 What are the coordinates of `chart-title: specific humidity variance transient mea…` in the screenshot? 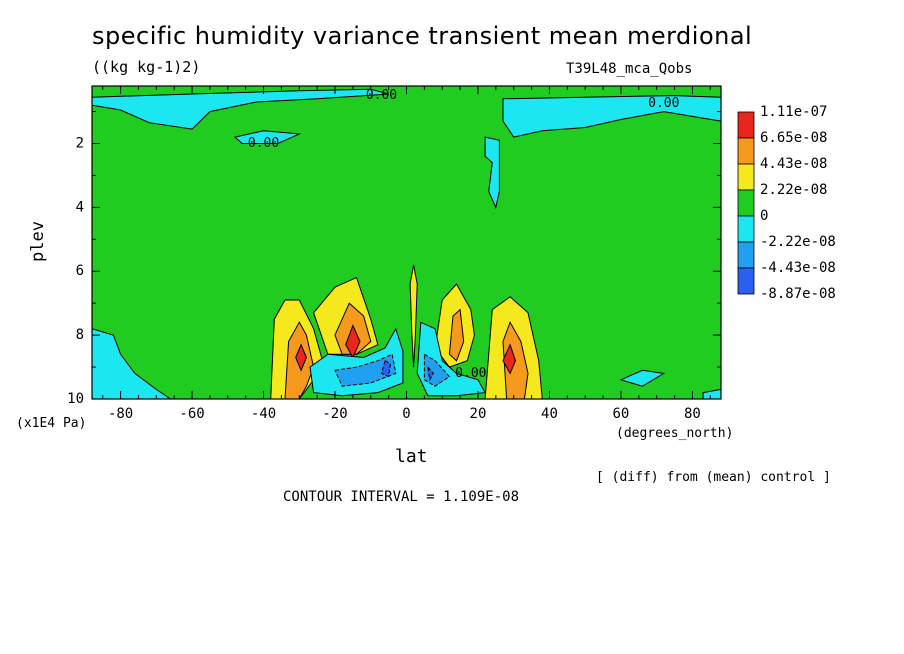 It's located at (422, 36).